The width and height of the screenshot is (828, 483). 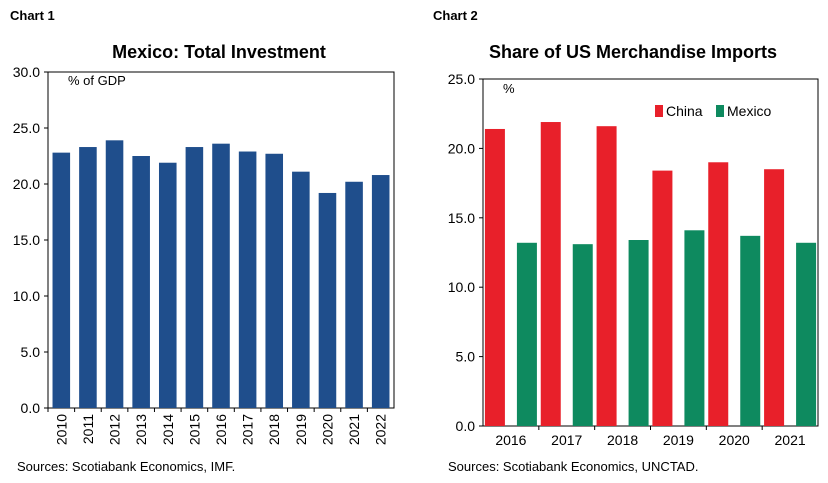 I want to click on chart1-ytick-label: 5.0, so click(x=31, y=352).